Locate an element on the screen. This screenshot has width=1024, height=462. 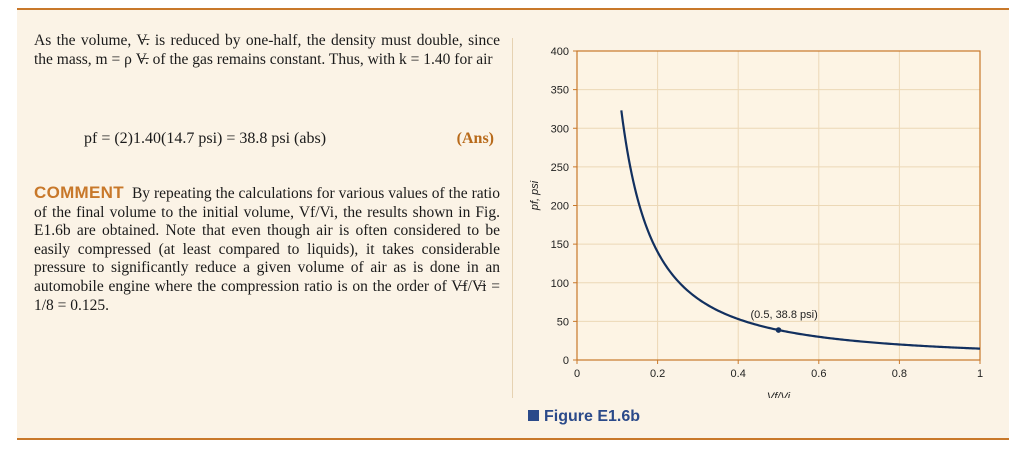
ans-label: (Ans) is located at coordinates (475, 138).